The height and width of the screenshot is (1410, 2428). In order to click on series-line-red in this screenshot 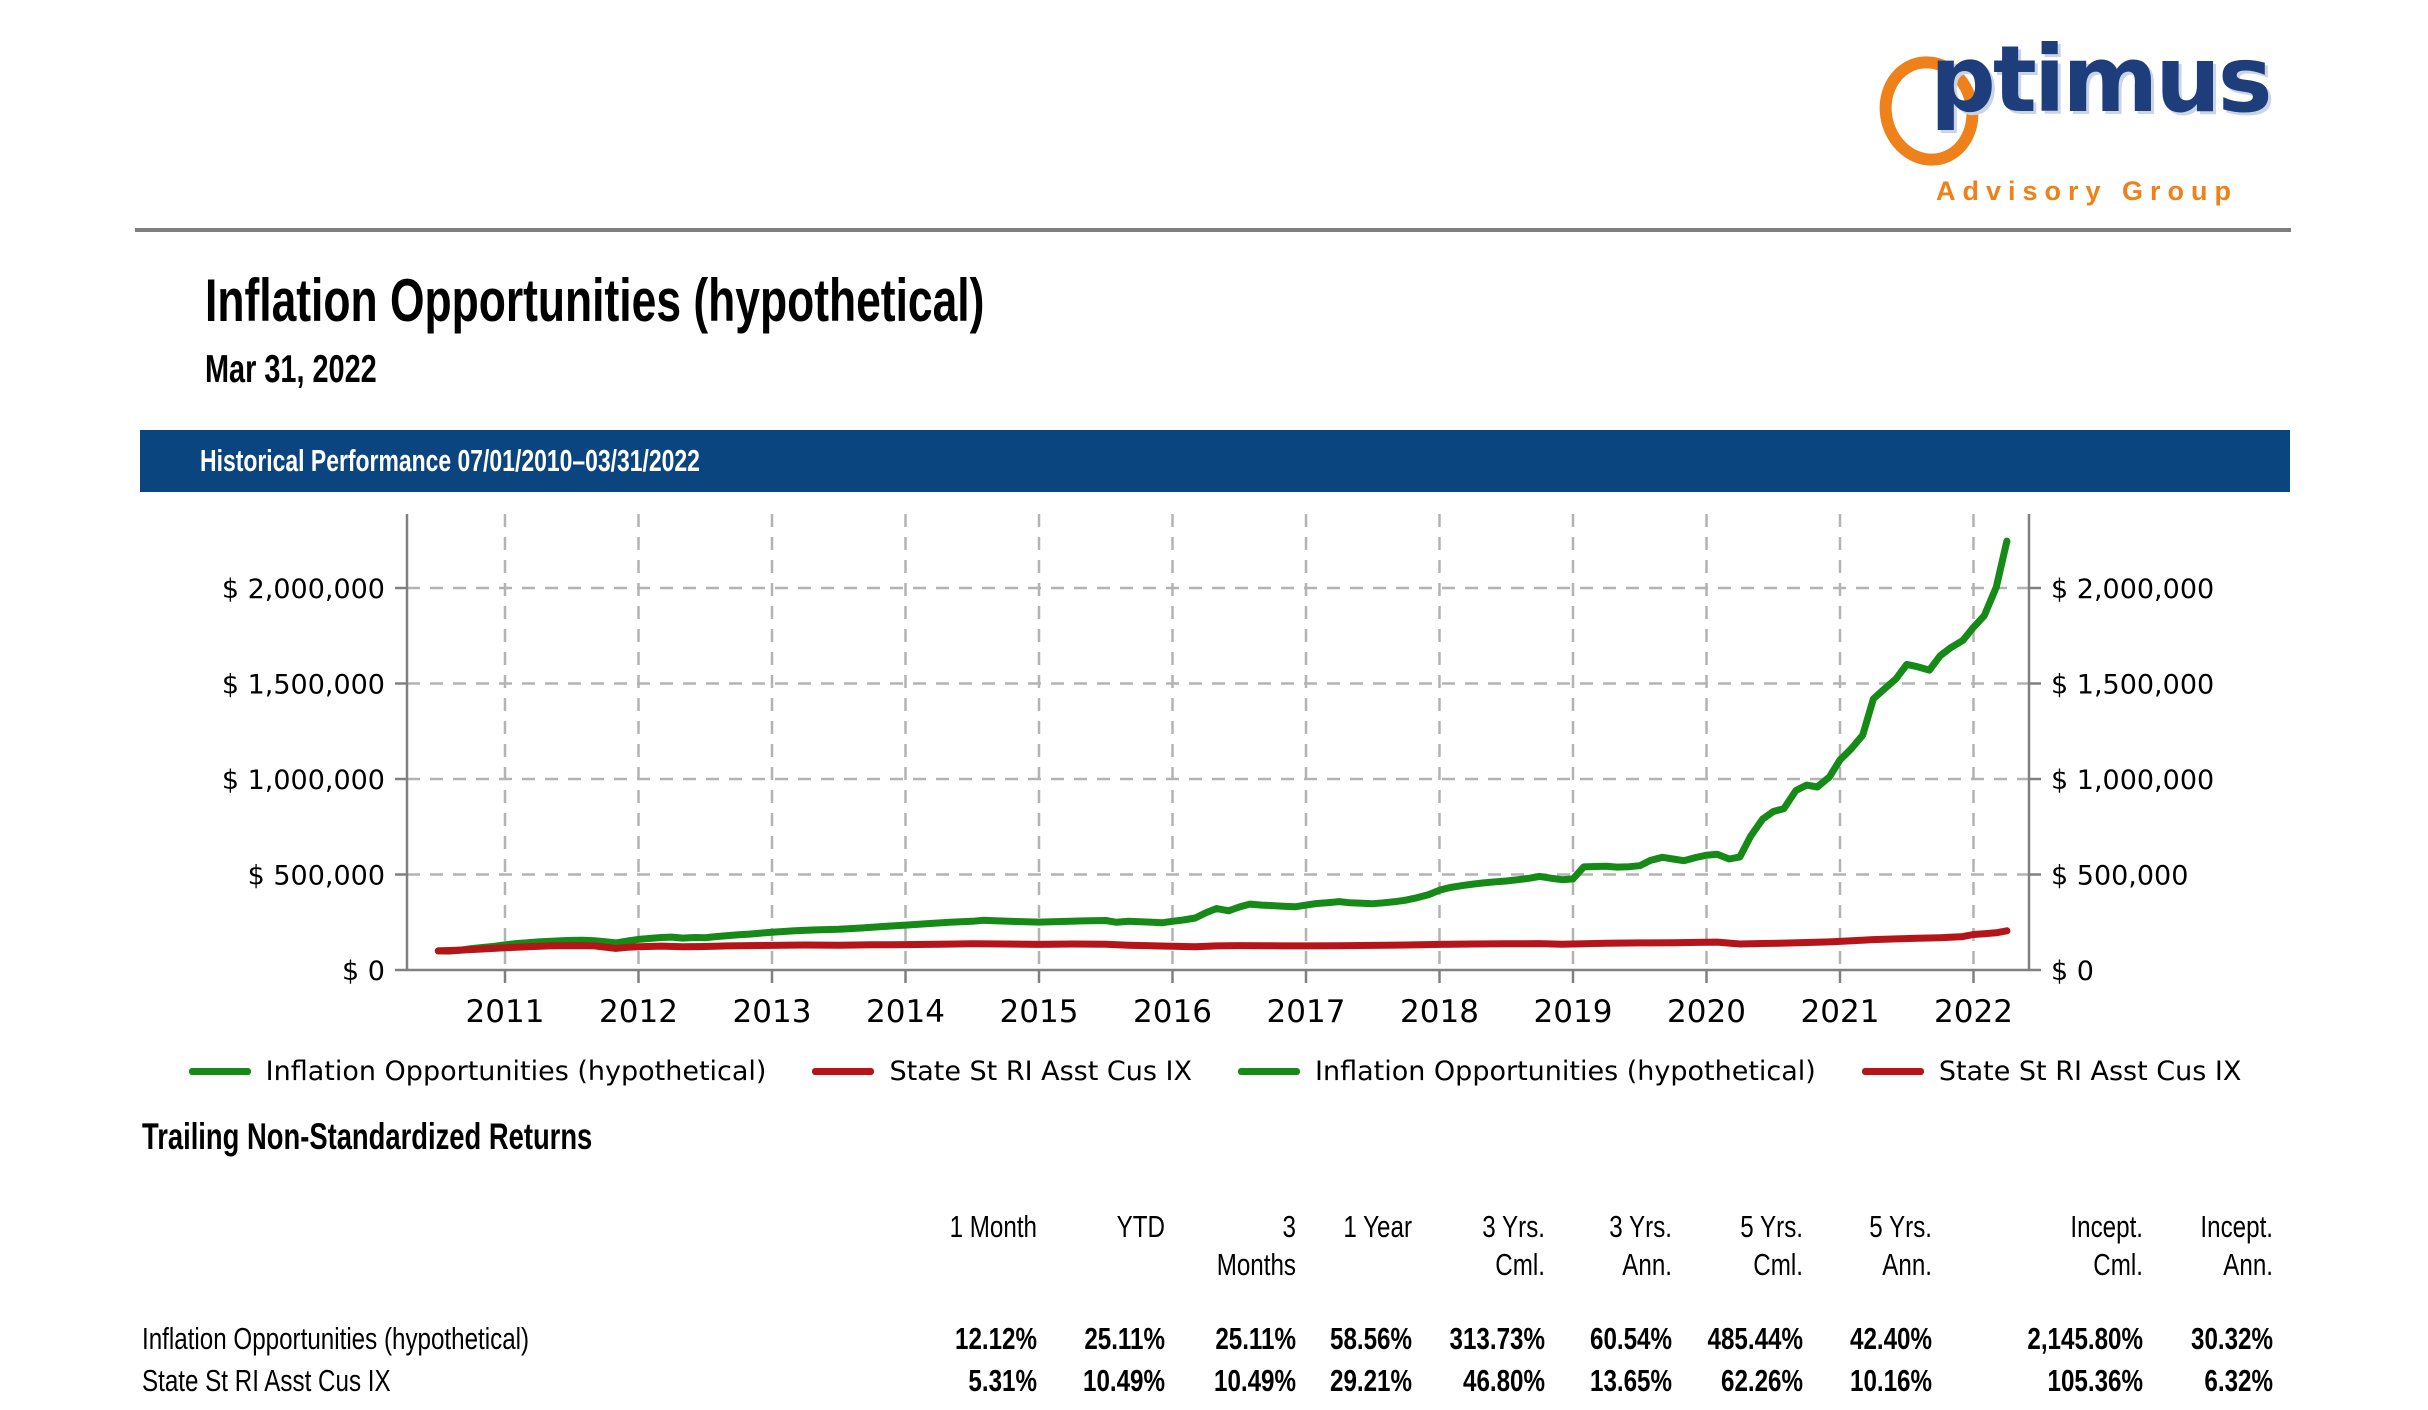, I will do `click(1222, 941)`.